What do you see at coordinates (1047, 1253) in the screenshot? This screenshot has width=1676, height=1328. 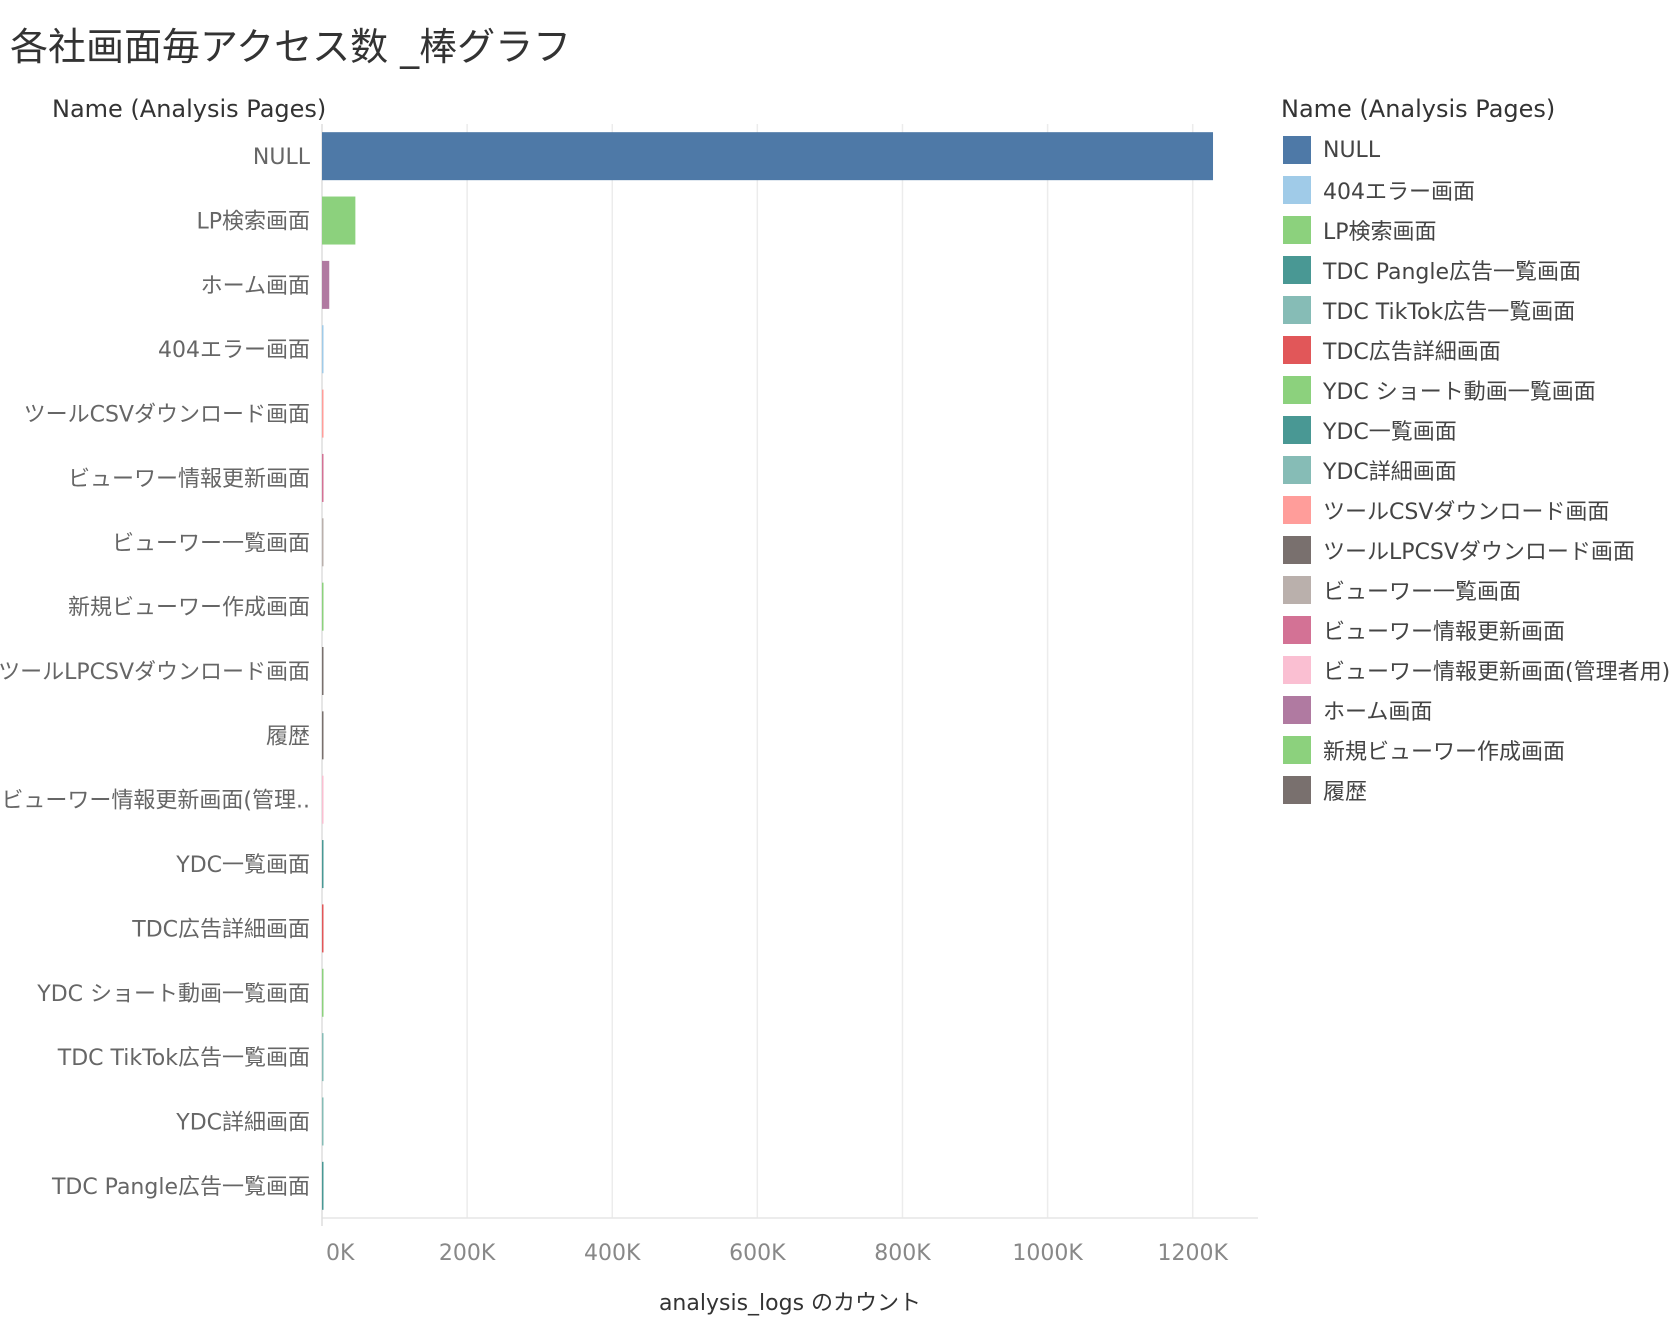 I see `x-tick-label-5: 1000K` at bounding box center [1047, 1253].